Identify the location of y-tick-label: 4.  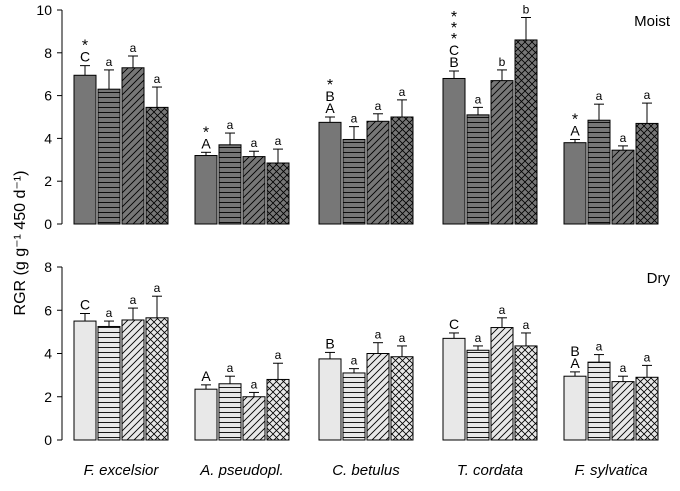
(48, 138).